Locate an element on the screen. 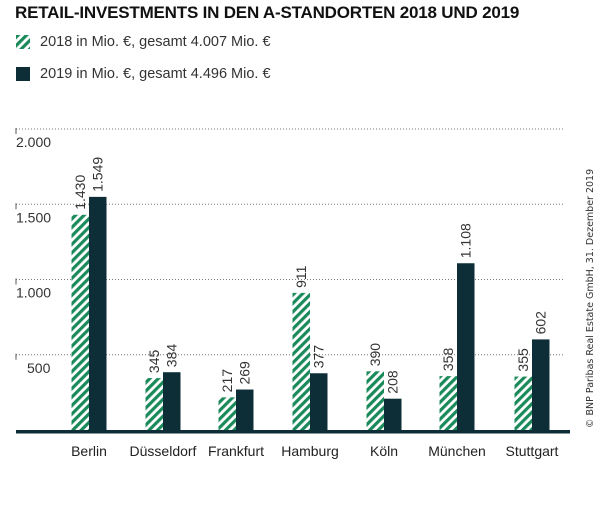 This screenshot has height=518, width=600. data-label: 377 is located at coordinates (319, 357).